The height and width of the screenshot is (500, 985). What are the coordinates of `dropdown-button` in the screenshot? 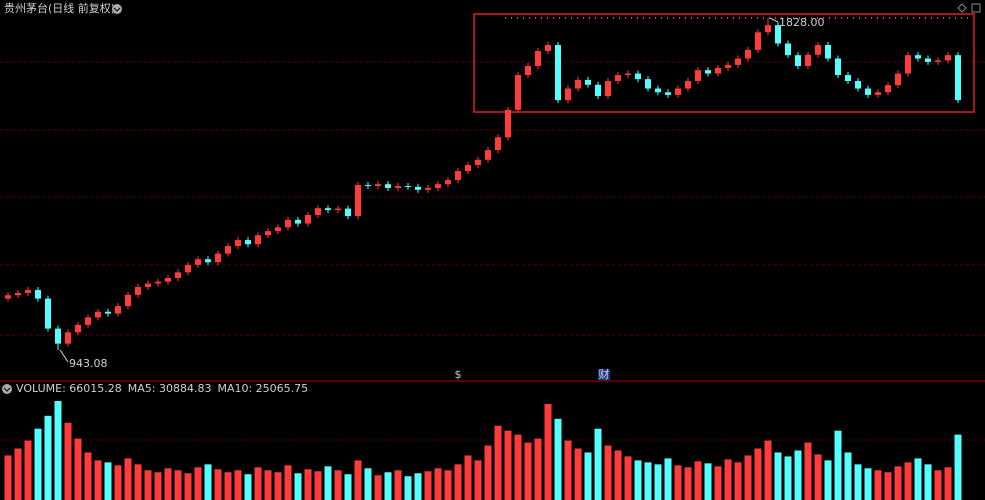 It's located at (117, 9).